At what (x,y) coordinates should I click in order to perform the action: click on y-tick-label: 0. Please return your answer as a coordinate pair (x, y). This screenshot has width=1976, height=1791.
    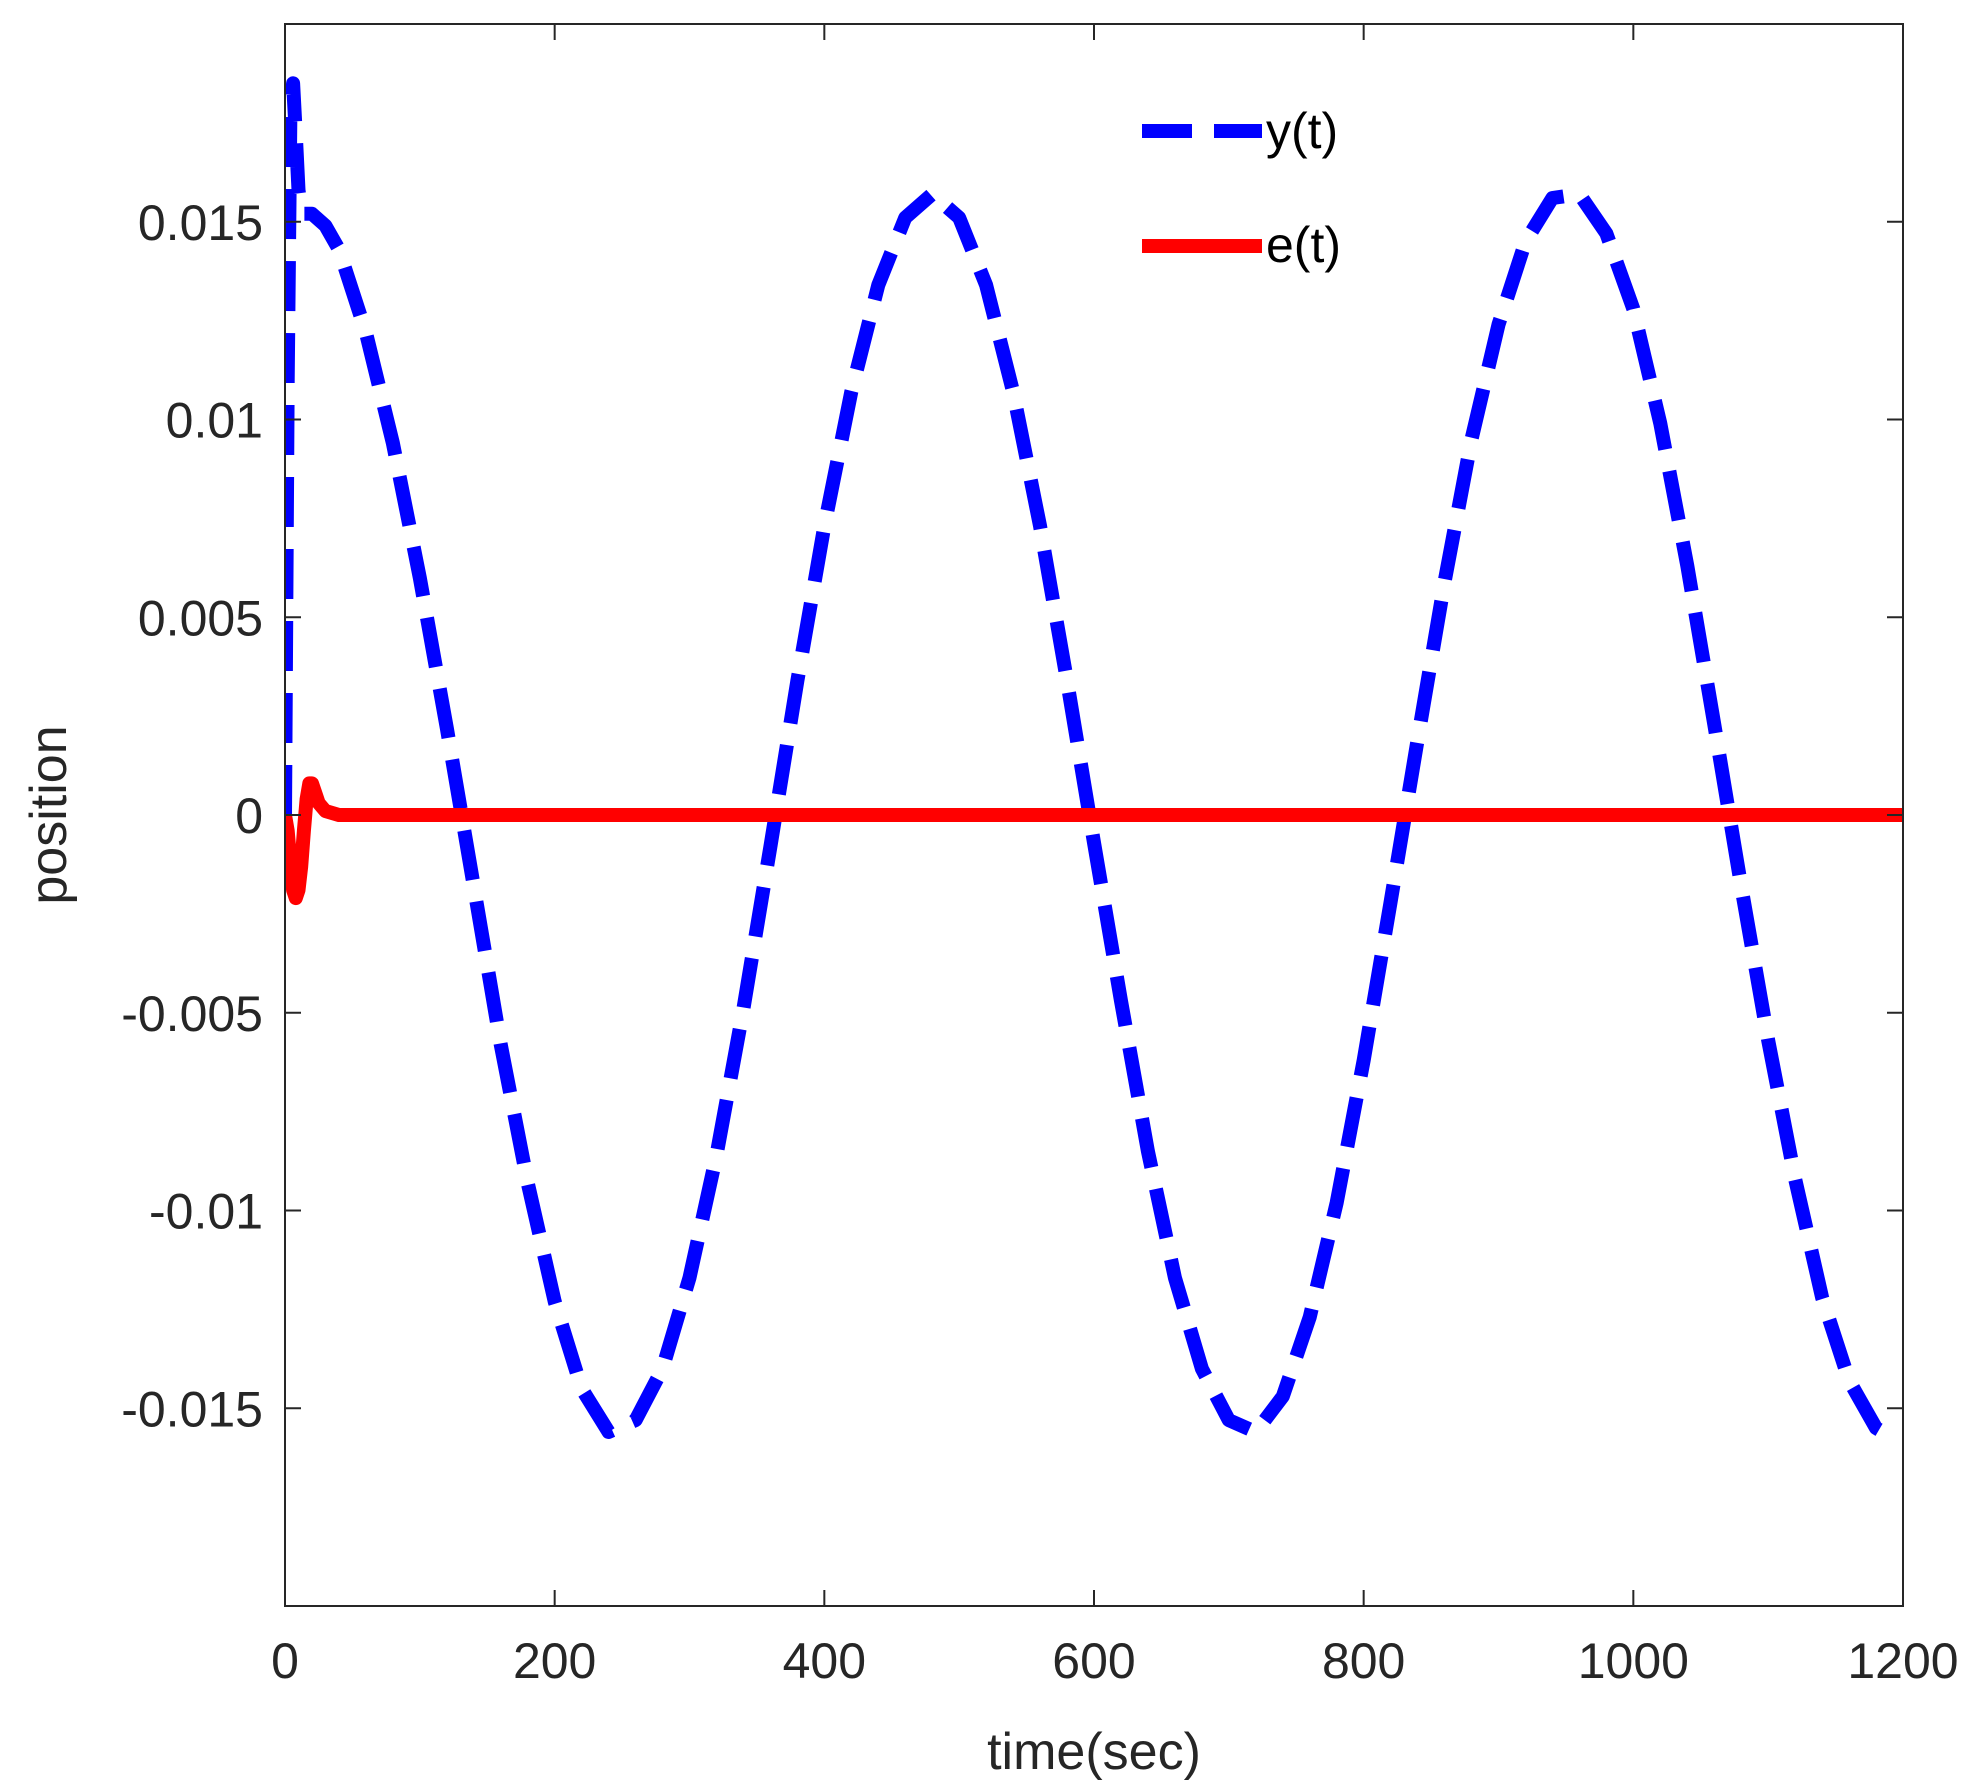
    Looking at the image, I should click on (249, 816).